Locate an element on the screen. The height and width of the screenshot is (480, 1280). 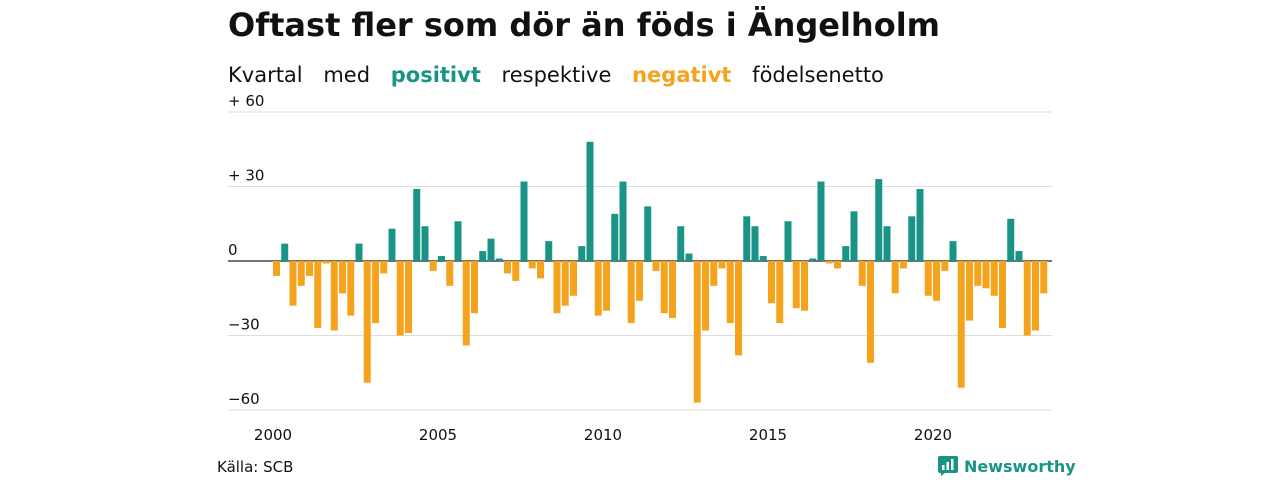
x-tick-label: 2010 is located at coordinates (603, 435).